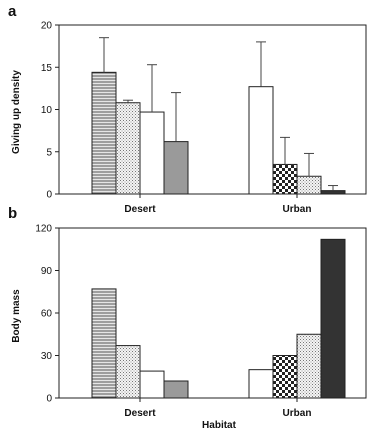 This screenshot has height=433, width=377. Describe the element at coordinates (217, 408) in the screenshot. I see `category-labels-b: Desert Urban` at that location.